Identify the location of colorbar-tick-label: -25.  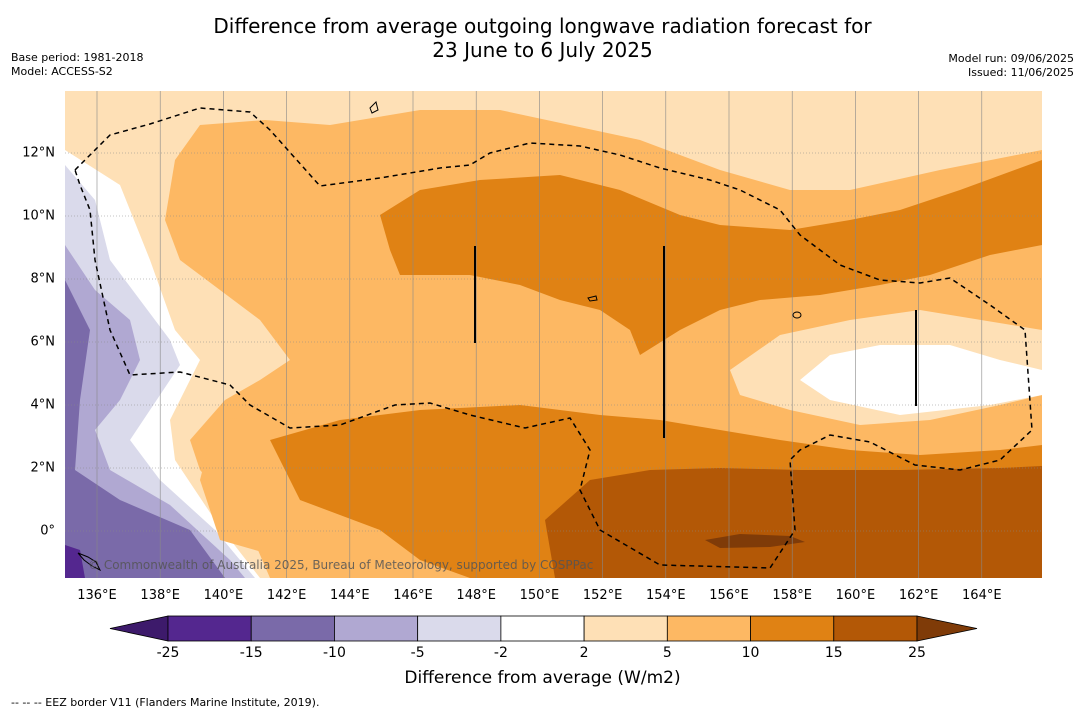
(168, 653).